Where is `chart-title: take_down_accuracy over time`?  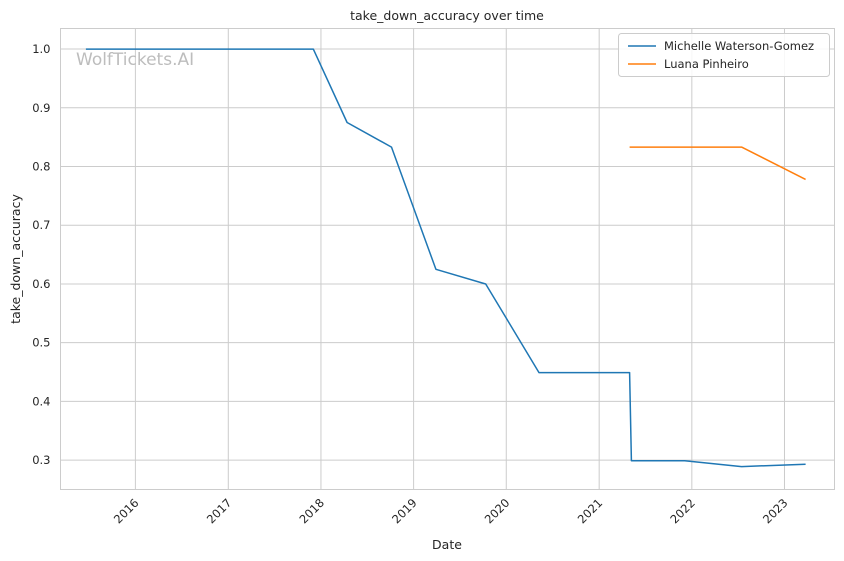 chart-title: take_down_accuracy over time is located at coordinates (447, 15).